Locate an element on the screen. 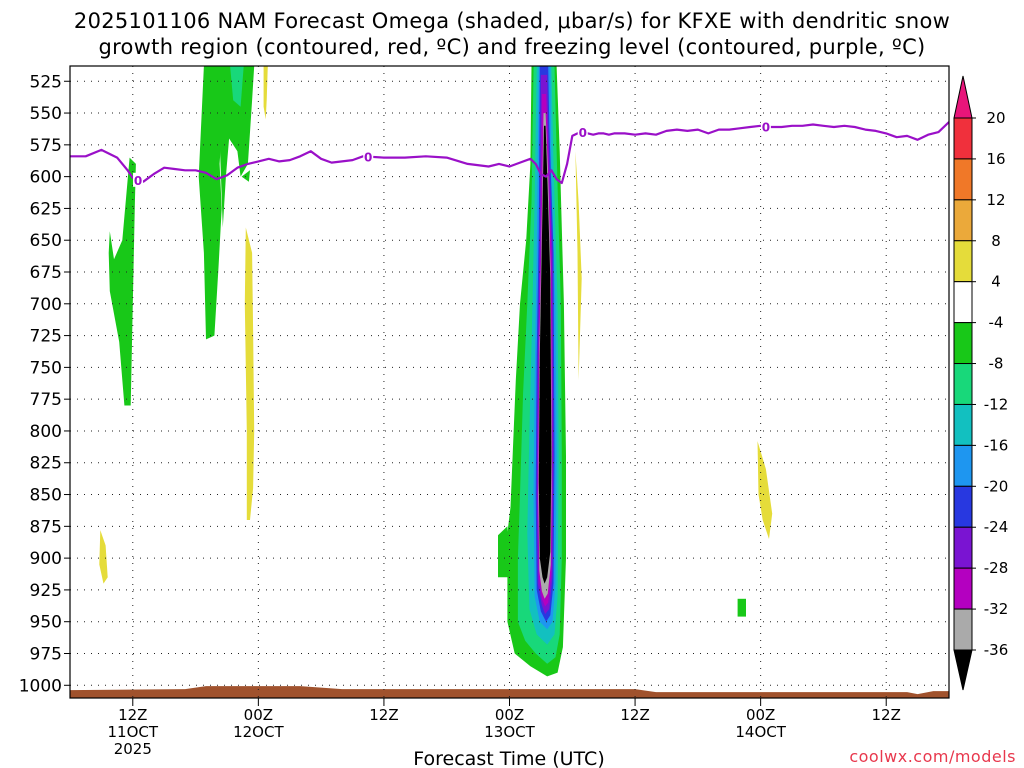 The height and width of the screenshot is (768, 1024). omega-area-descent-09z is located at coordinates (103, 557).